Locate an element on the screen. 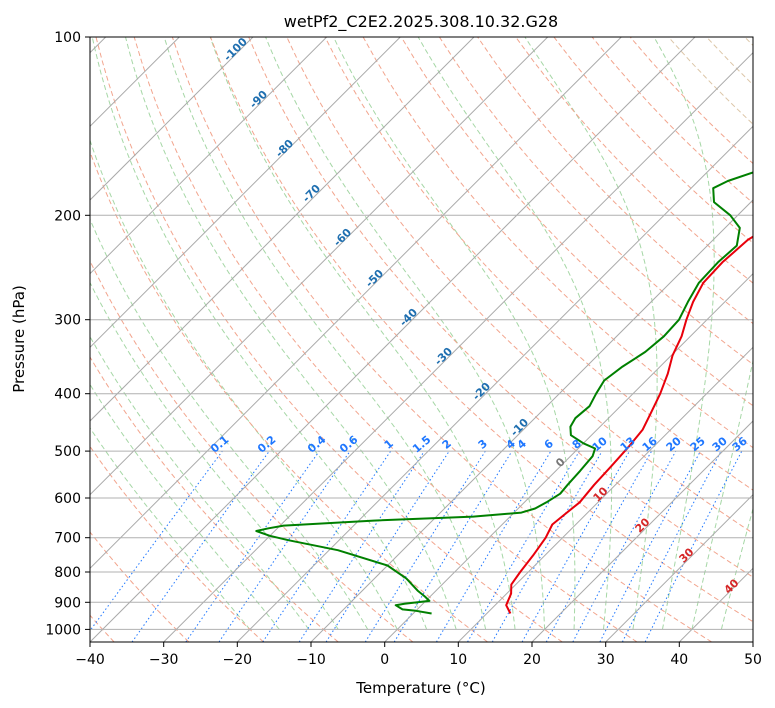 This screenshot has height=708, width=775. x-tick-label: 50 is located at coordinates (753, 660).